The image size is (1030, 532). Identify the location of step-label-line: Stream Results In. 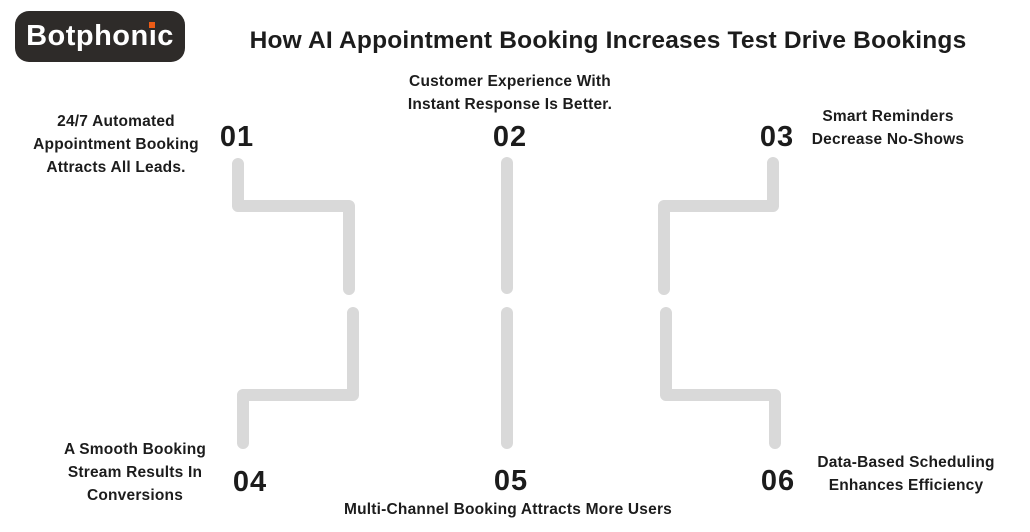
(135, 472).